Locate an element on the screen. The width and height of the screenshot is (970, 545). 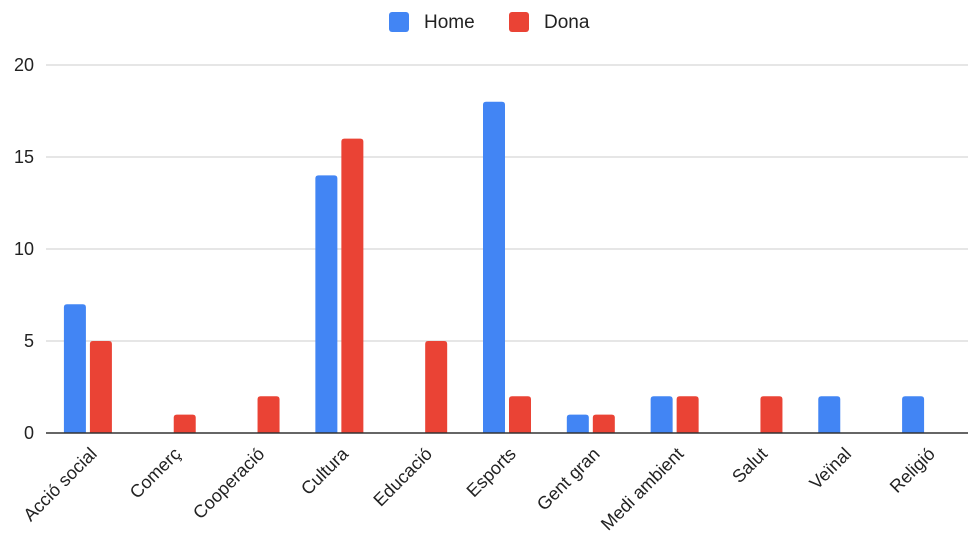
y-tick-label: 5 is located at coordinates (29, 341).